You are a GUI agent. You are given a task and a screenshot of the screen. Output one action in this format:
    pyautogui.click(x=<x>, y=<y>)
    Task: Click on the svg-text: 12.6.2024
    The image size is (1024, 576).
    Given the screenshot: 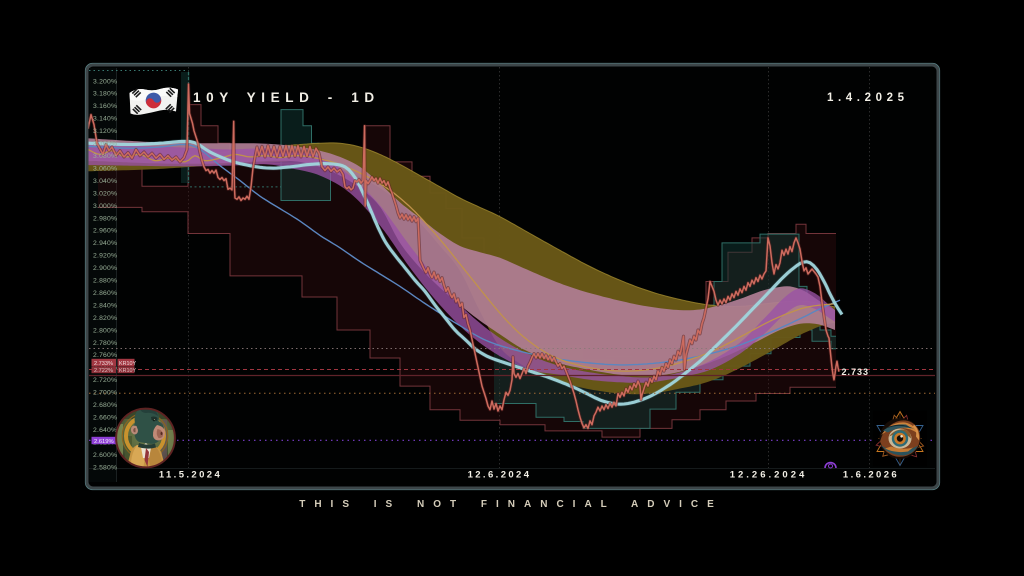 What is the action you would take?
    pyautogui.click(x=500, y=475)
    